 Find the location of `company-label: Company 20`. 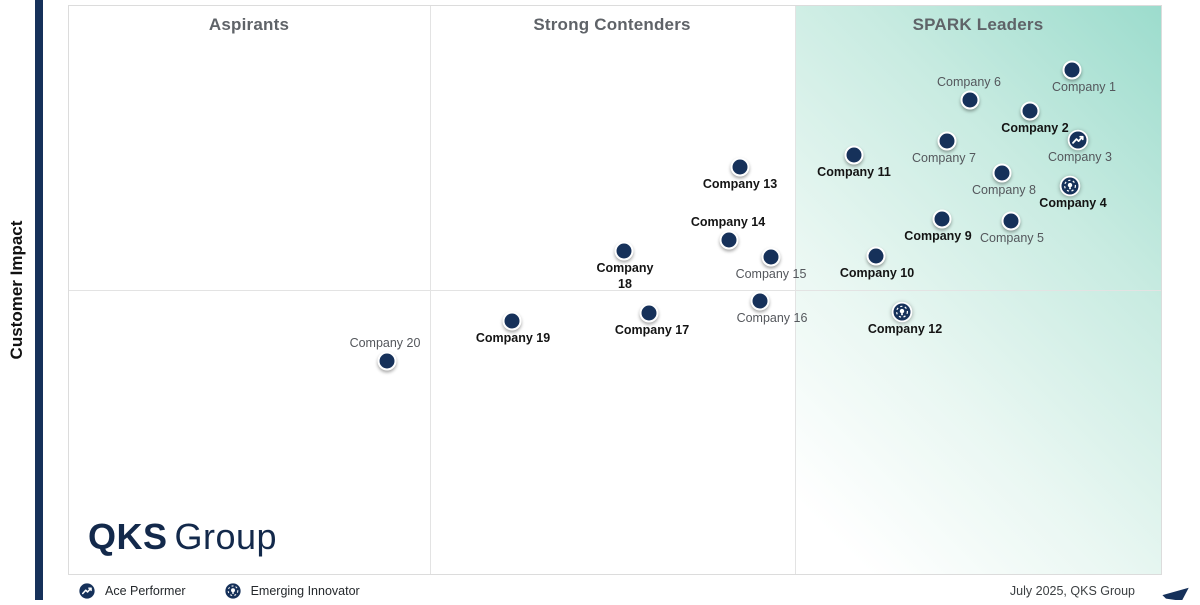

company-label: Company 20 is located at coordinates (385, 343).